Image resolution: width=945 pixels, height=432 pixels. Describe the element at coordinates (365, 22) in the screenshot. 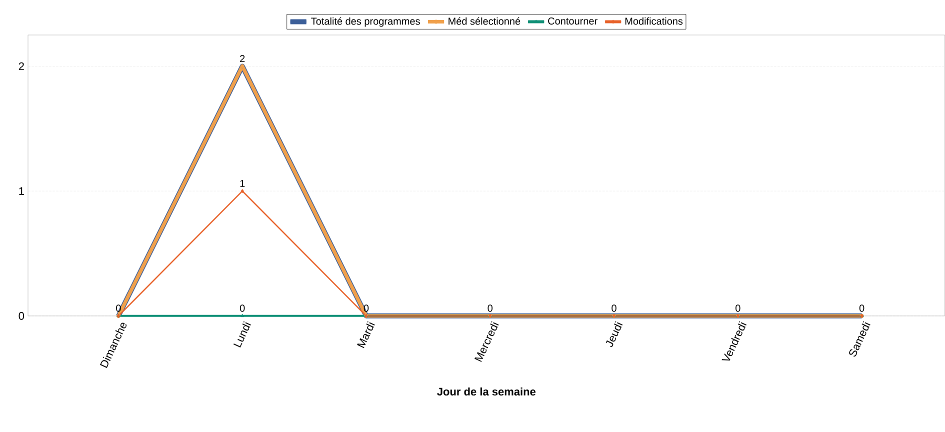

I see `legend-label: Totalité des programmes` at that location.